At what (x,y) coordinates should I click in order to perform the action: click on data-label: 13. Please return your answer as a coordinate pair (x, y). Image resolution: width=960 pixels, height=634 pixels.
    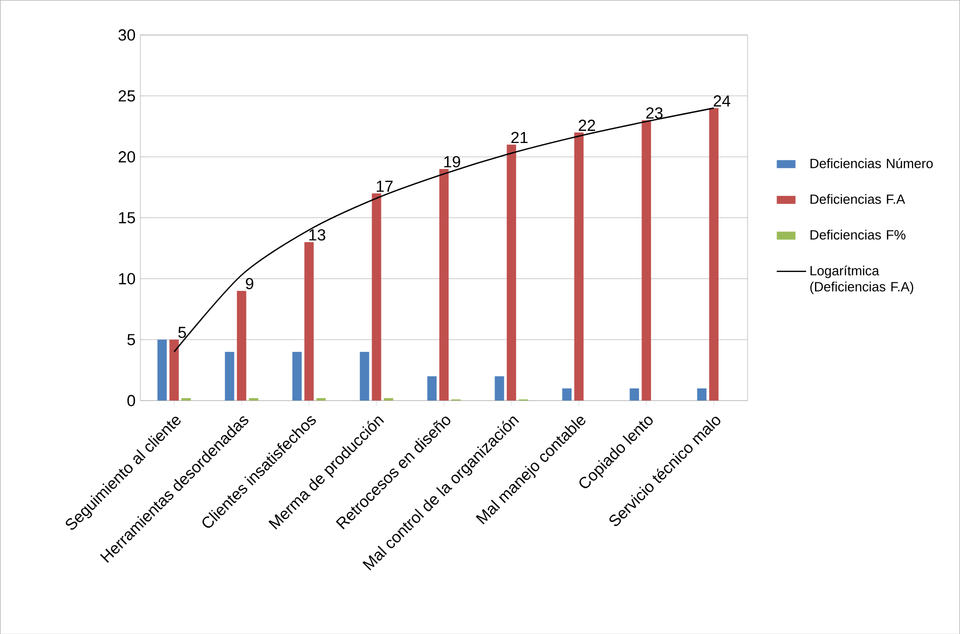
    Looking at the image, I should click on (317, 234).